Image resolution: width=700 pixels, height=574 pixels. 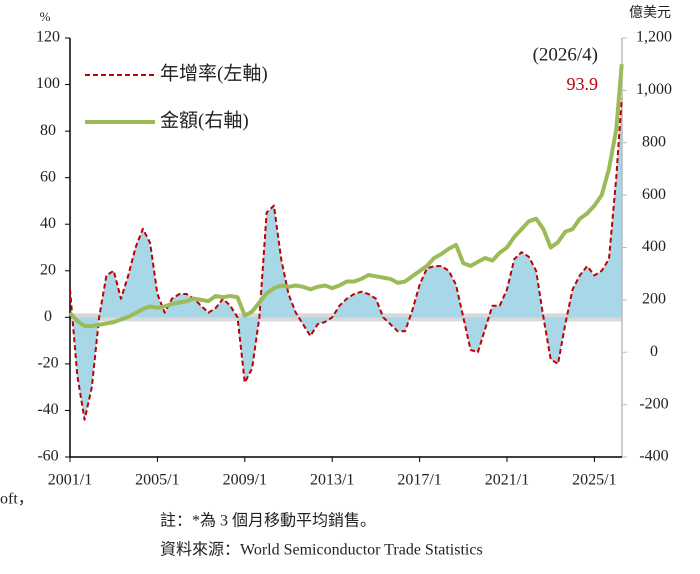 What do you see at coordinates (654, 37) in the screenshot?
I see `y2-tick-label: 1,200` at bounding box center [654, 37].